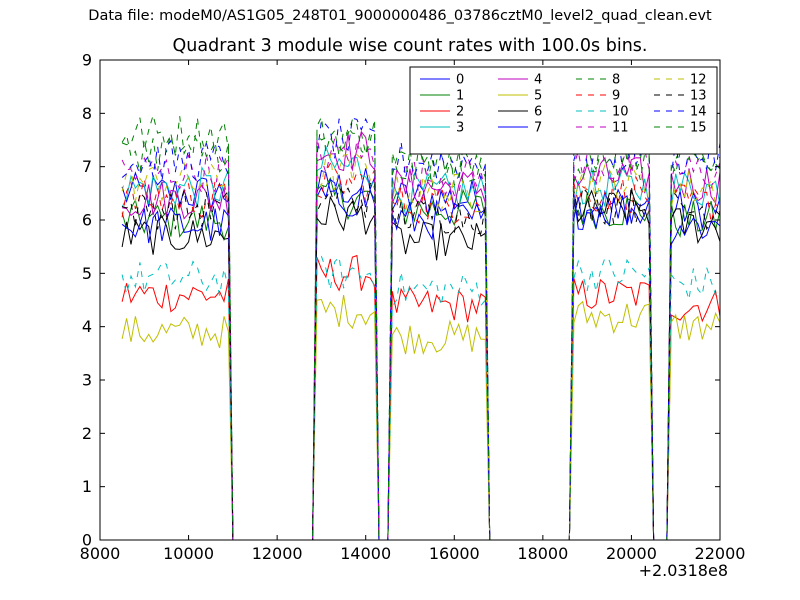  What do you see at coordinates (454, 553) in the screenshot?
I see `x-tick-label: 16000` at bounding box center [454, 553].